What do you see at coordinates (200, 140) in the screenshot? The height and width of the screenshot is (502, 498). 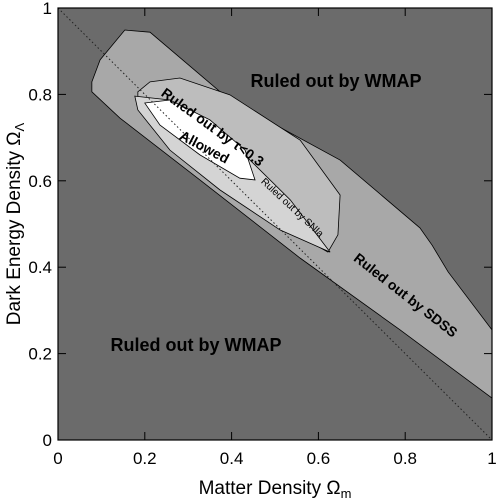 I see `region` at bounding box center [200, 140].